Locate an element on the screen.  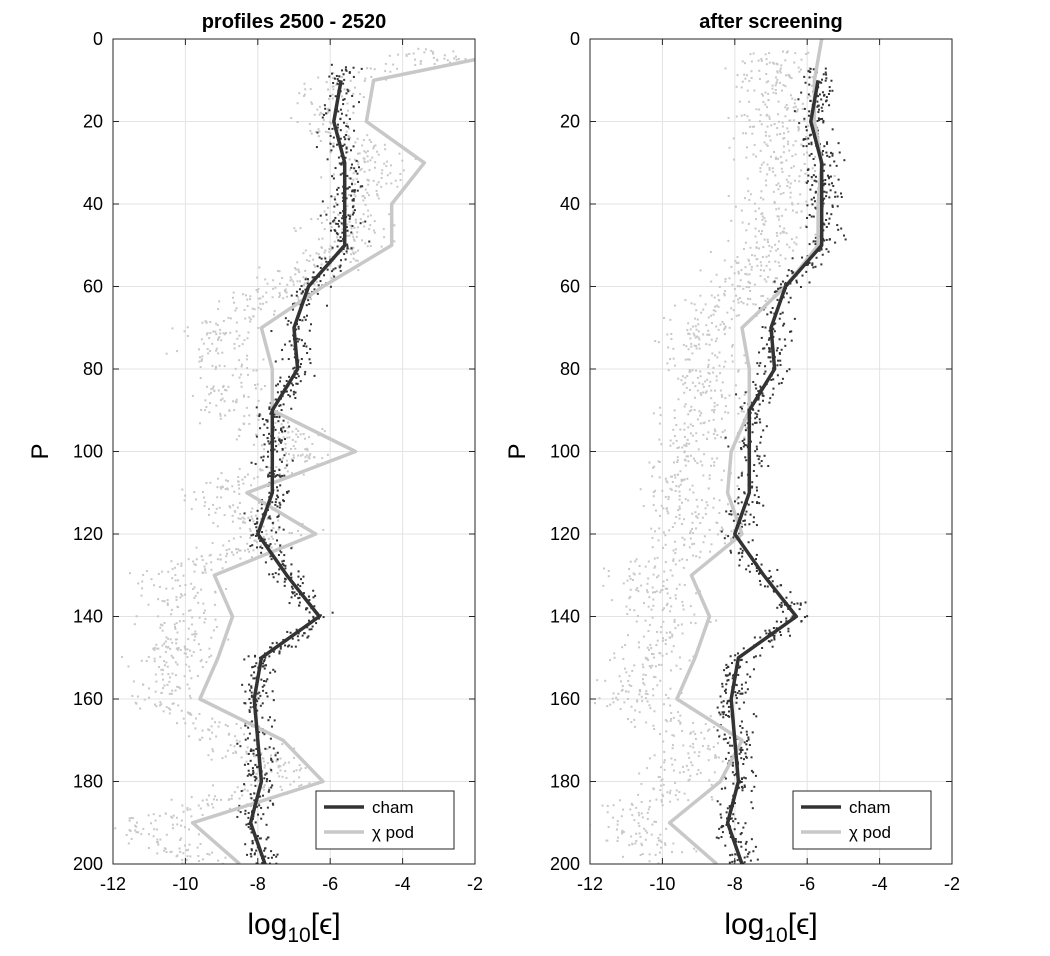
x-tick-label: -2 is located at coordinates (952, 884).